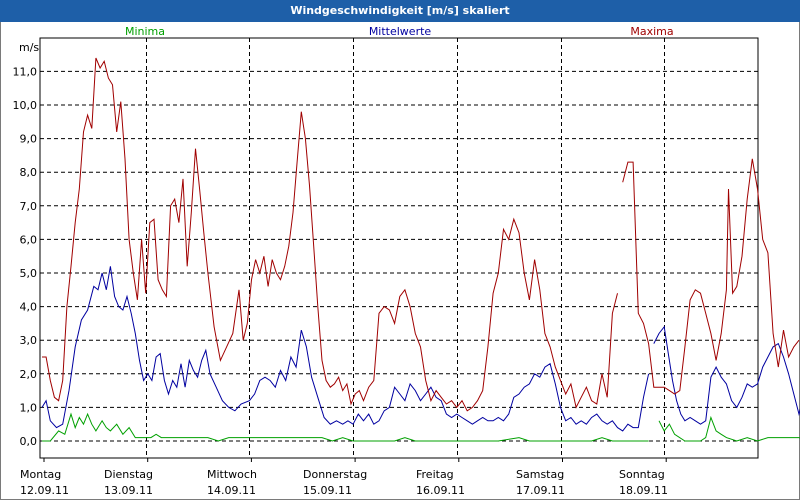 Image resolution: width=800 pixels, height=500 pixels. Describe the element at coordinates (25, 105) in the screenshot. I see `y-tick-label: 10,0` at that location.